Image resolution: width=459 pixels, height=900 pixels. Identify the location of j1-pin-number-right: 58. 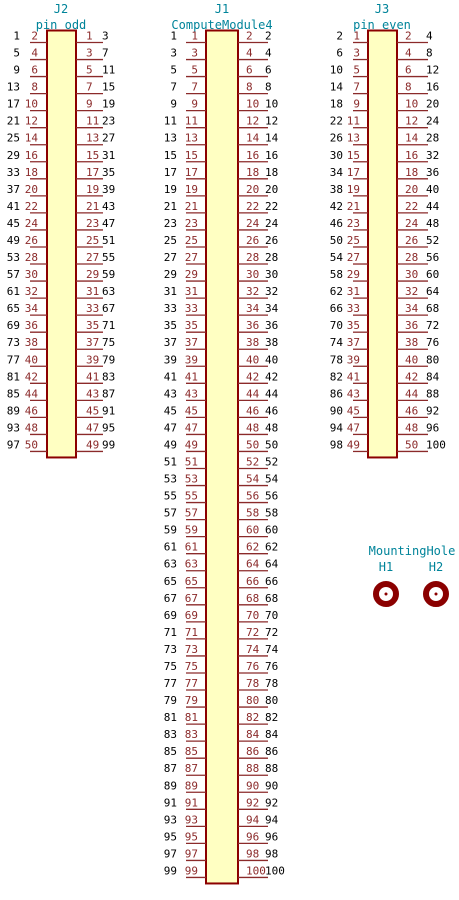
(252, 513).